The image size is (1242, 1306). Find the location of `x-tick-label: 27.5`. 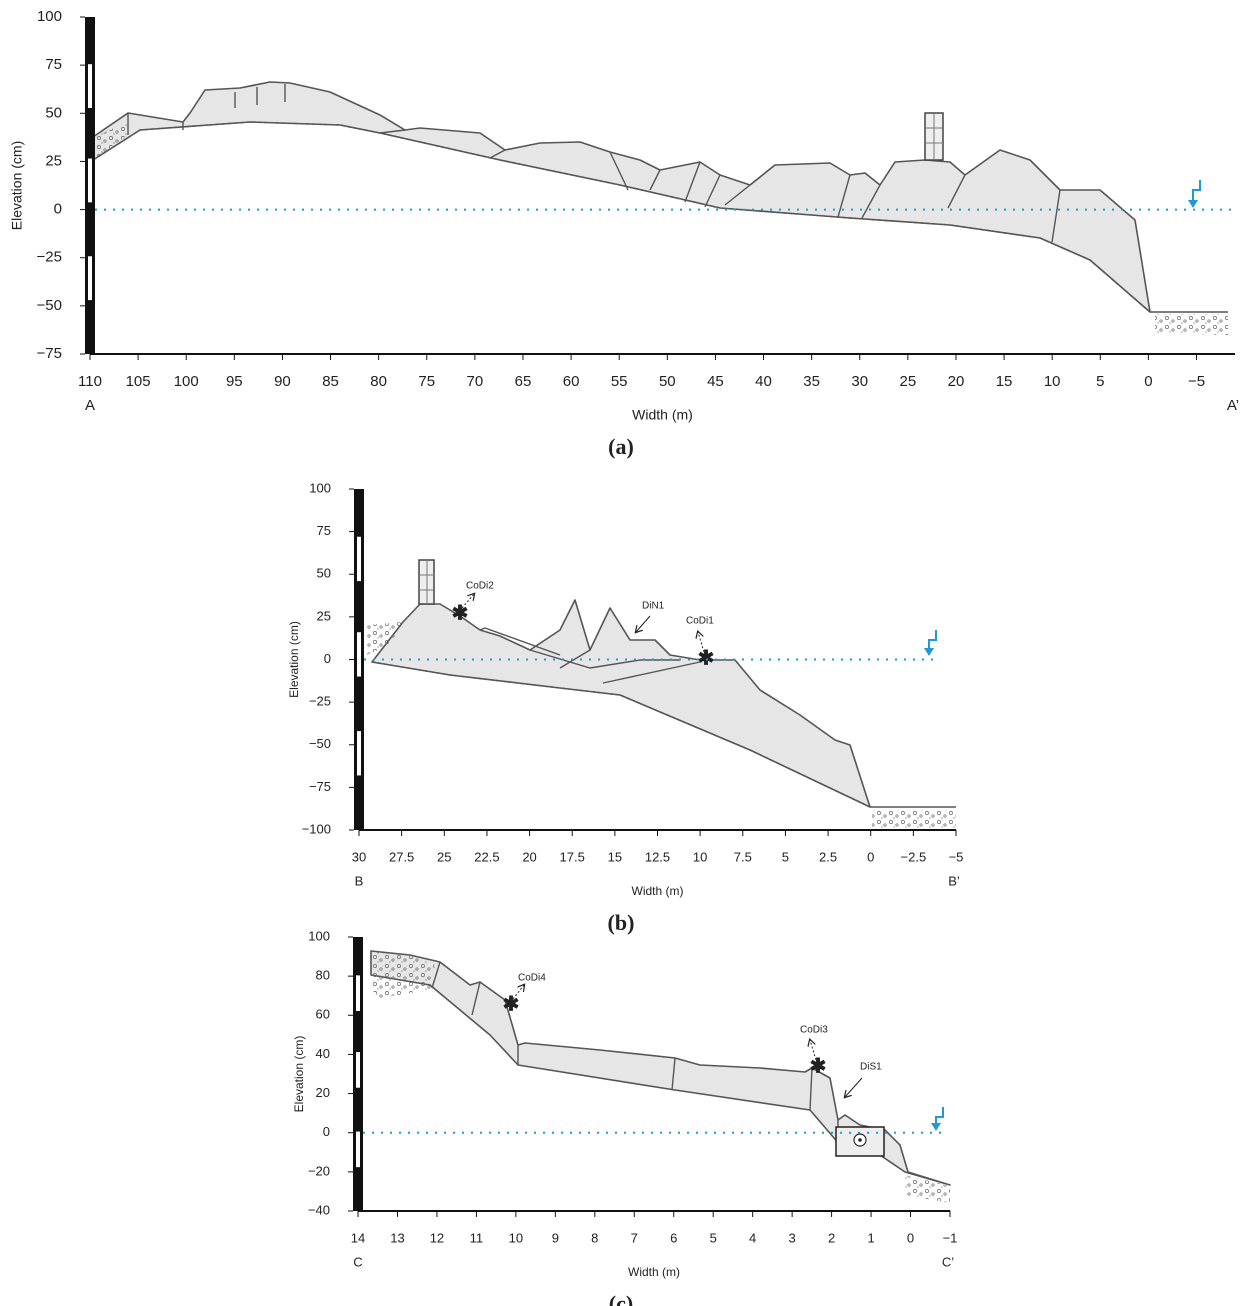

x-tick-label: 27.5 is located at coordinates (401, 856).